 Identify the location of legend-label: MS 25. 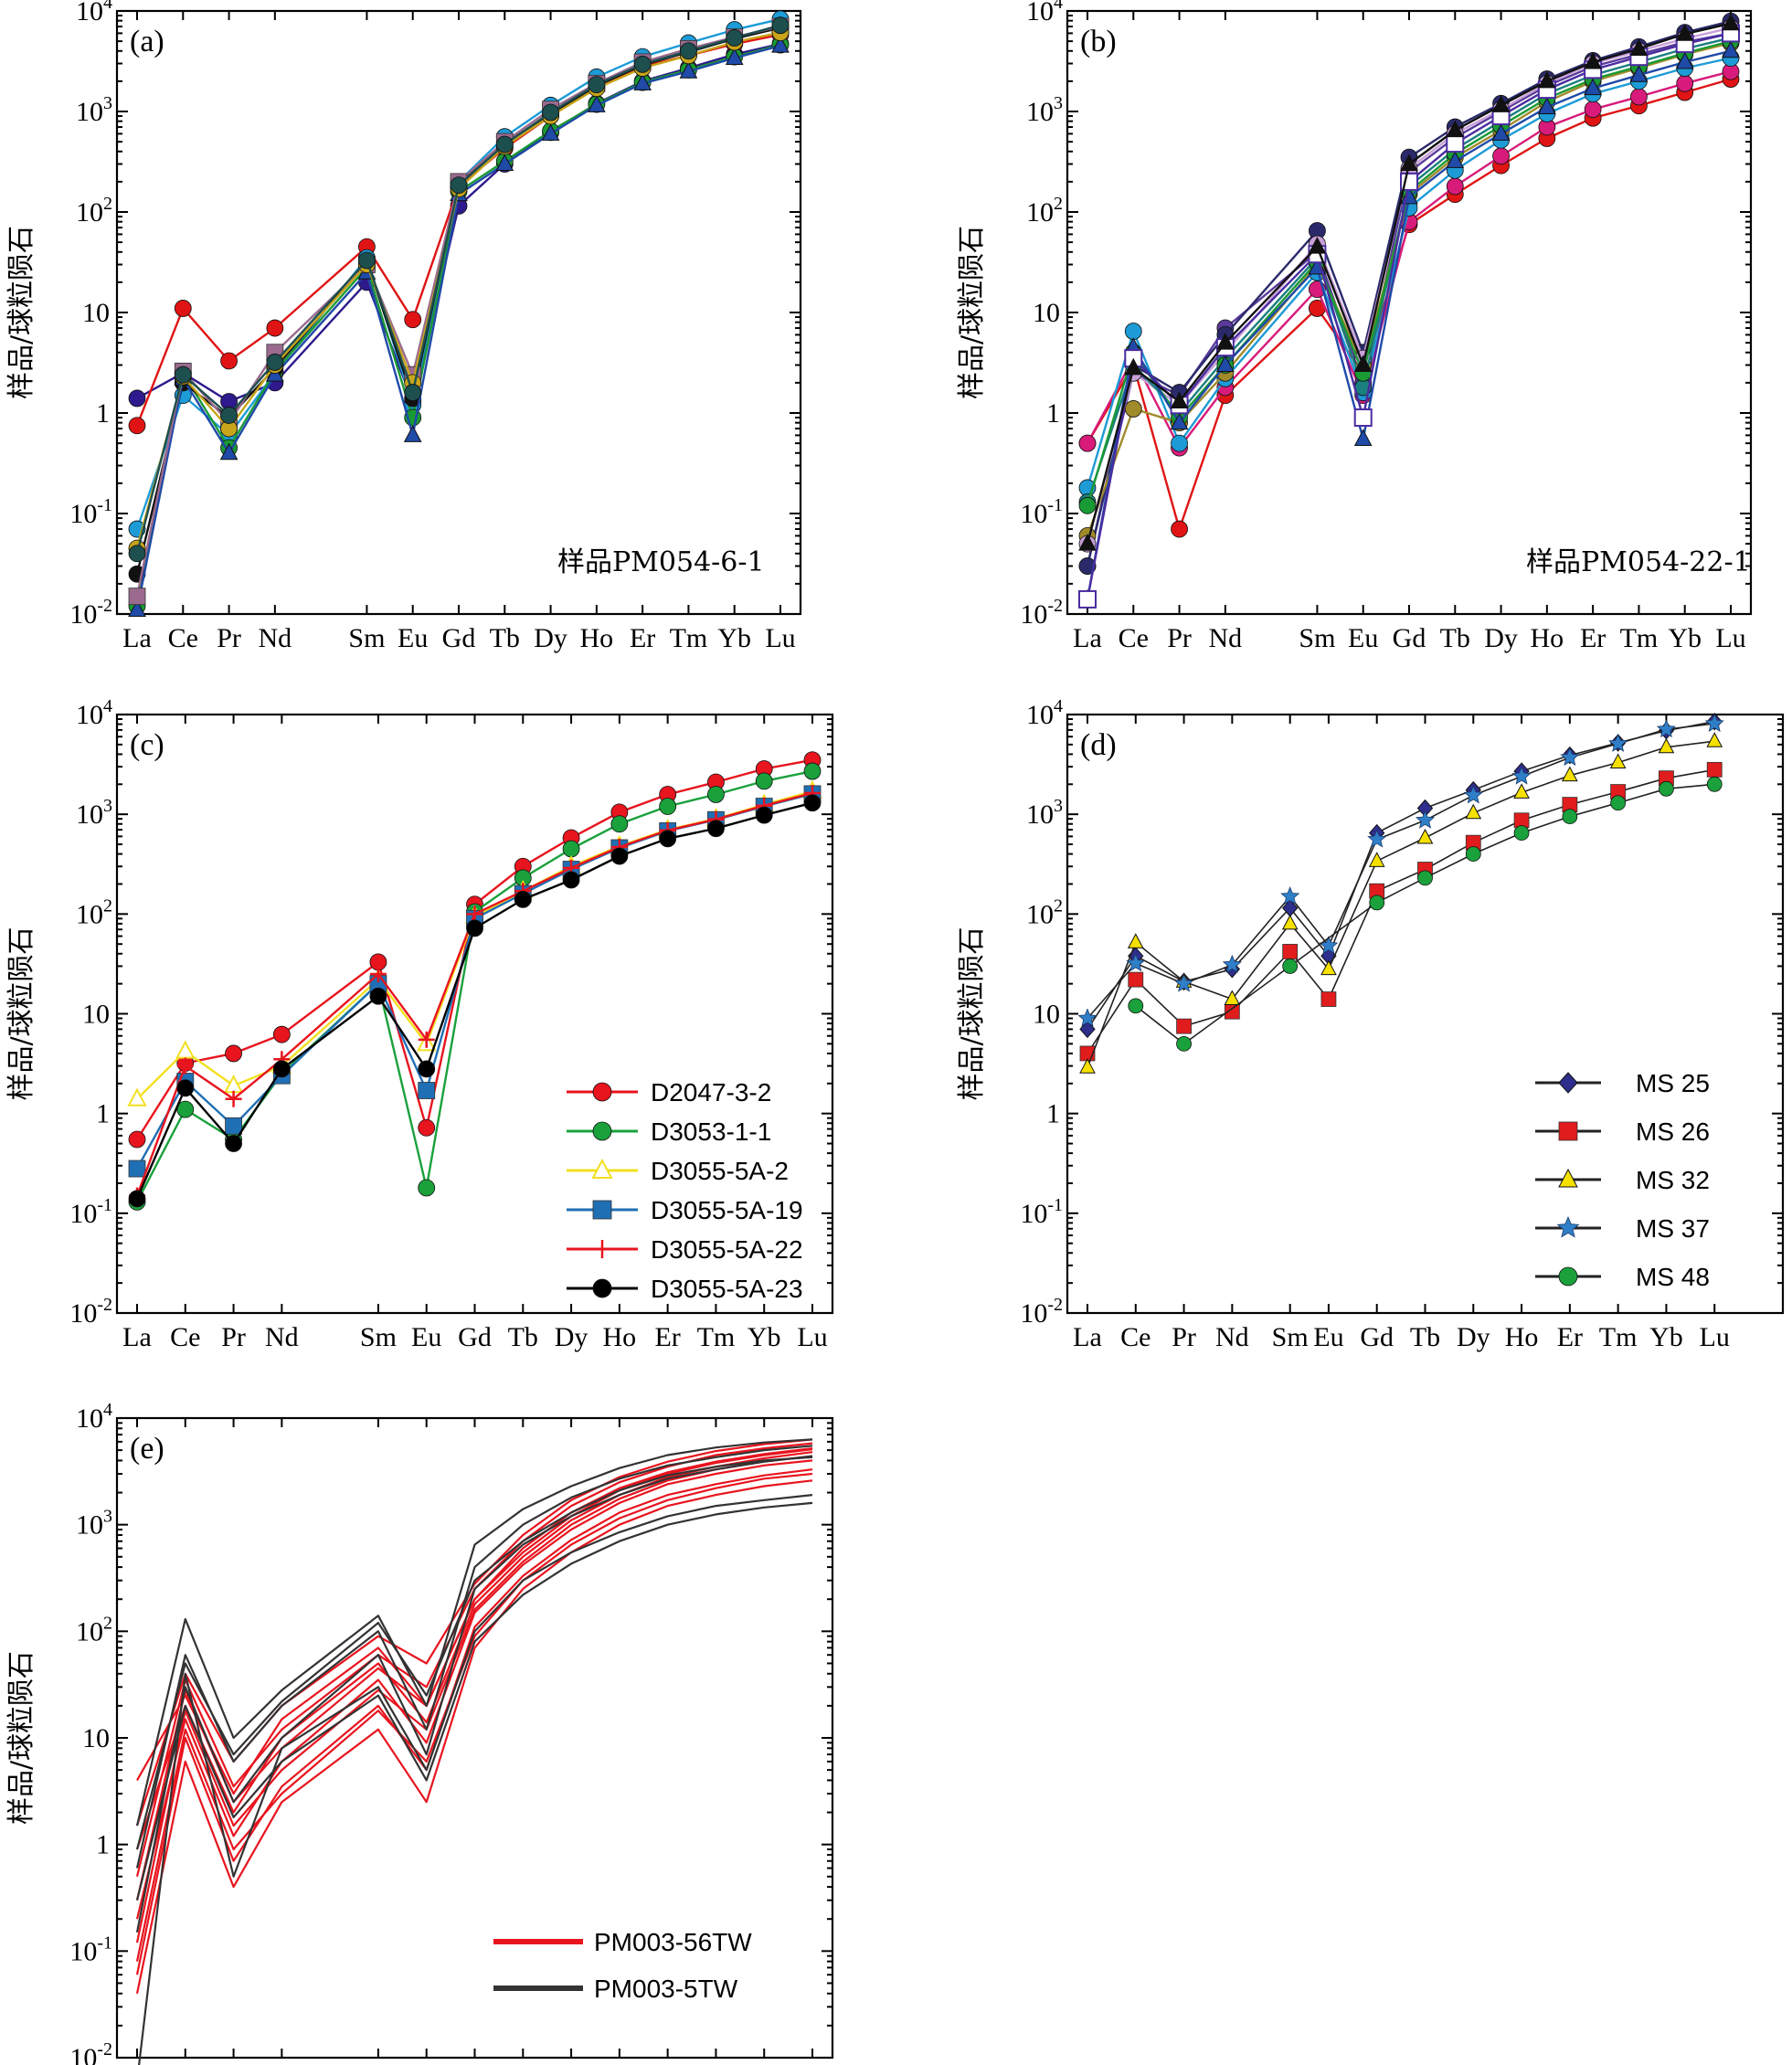
(1673, 1083).